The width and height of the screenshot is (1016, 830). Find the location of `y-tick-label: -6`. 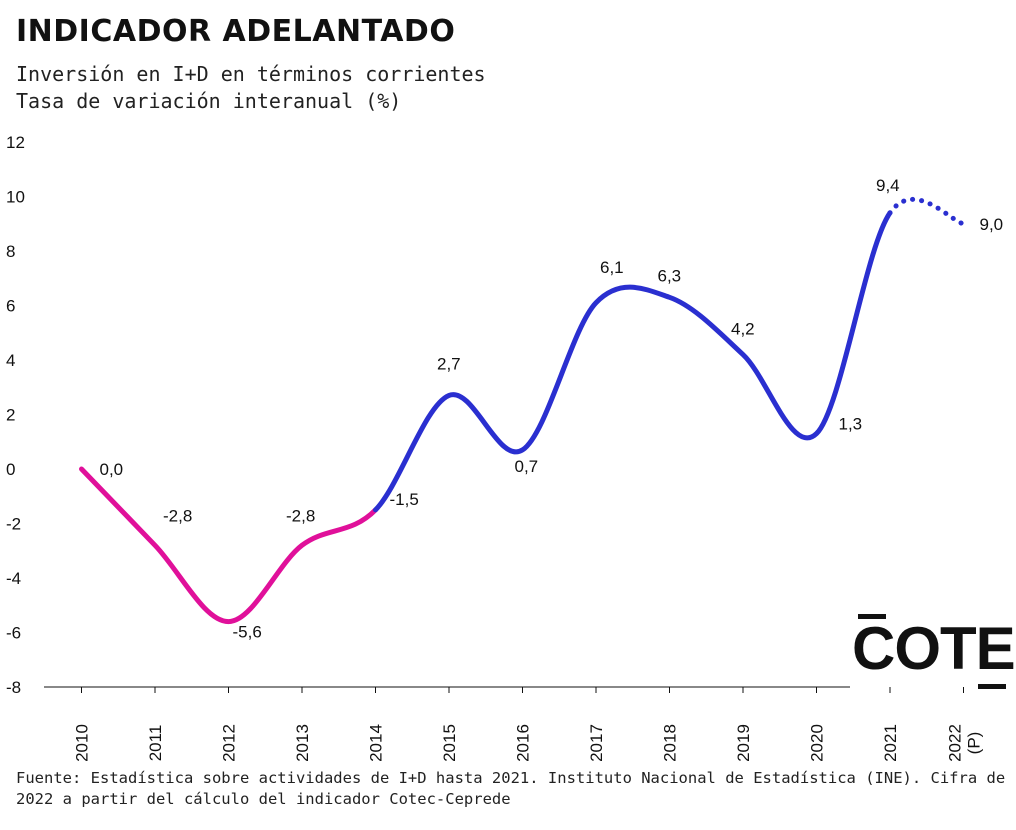

y-tick-label: -6 is located at coordinates (13, 633).